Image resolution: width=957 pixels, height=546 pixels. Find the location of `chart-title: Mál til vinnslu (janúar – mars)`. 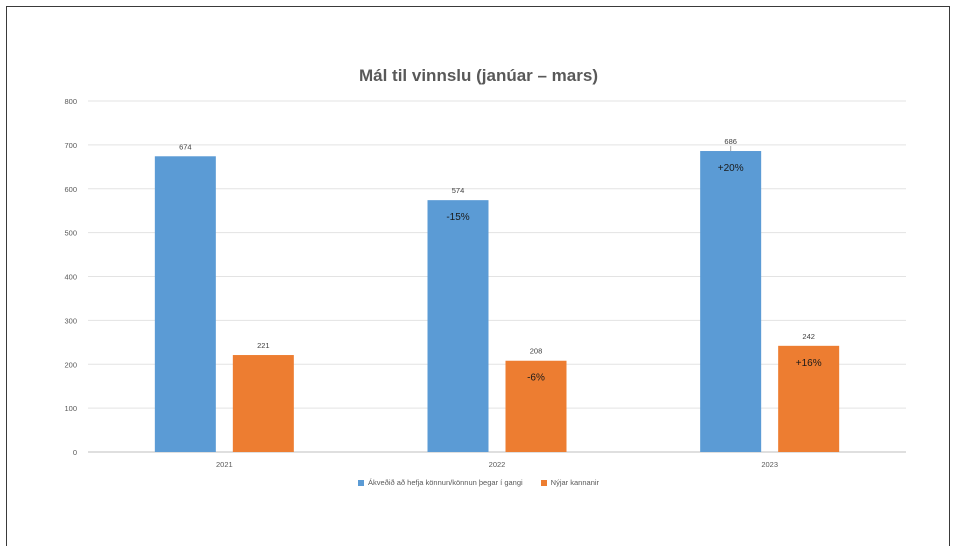

chart-title: Mál til vinnslu (janúar – mars) is located at coordinates (478, 75).